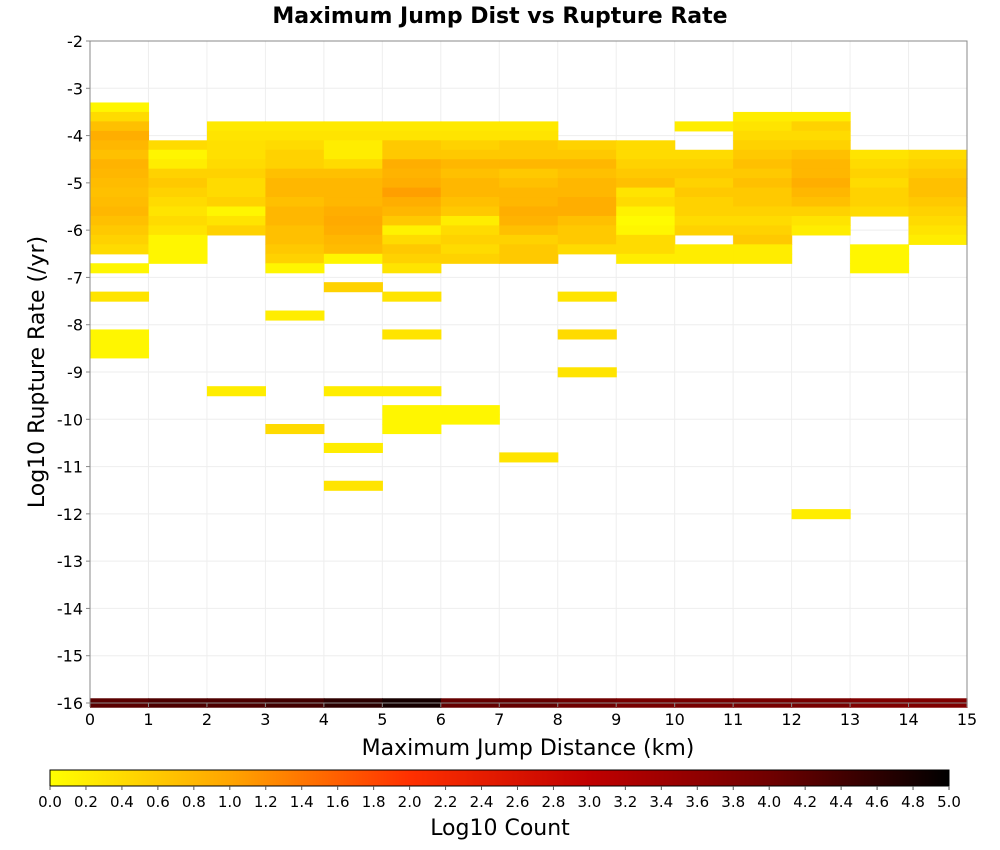 The width and height of the screenshot is (1000, 850). Describe the element at coordinates (75, 183) in the screenshot. I see `y-tick-label: -5` at that location.